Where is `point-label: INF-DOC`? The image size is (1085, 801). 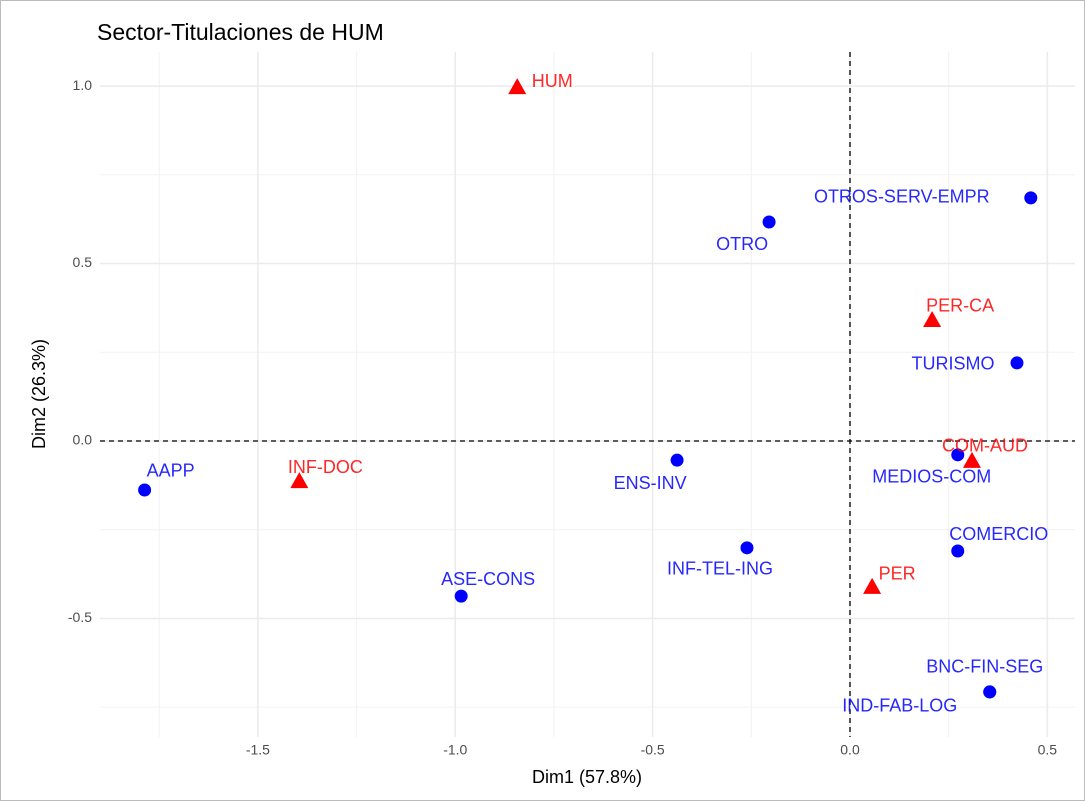
point-label: INF-DOC is located at coordinates (325, 467).